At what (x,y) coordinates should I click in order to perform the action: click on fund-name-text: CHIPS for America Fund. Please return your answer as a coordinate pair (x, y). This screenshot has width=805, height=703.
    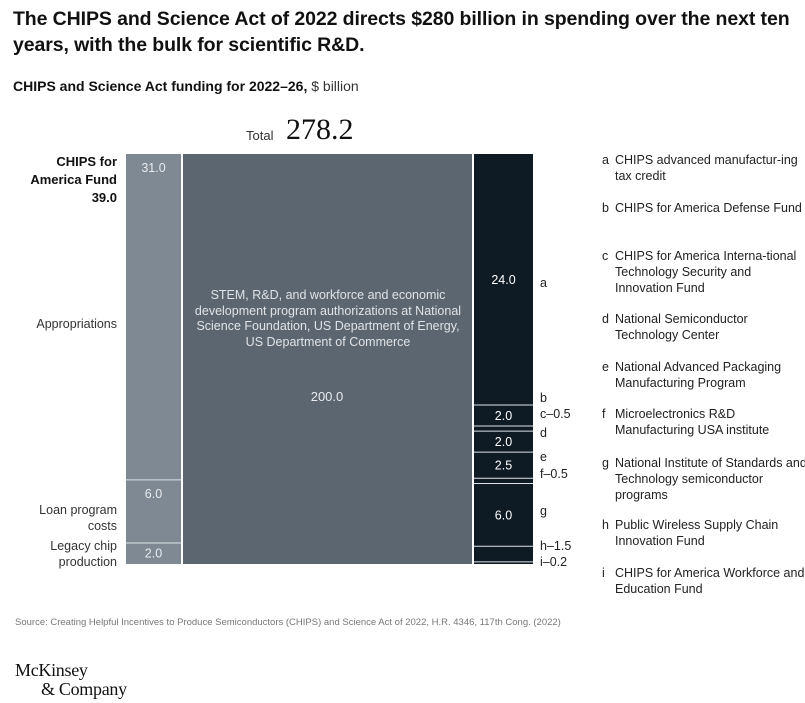
    Looking at the image, I should click on (73, 170).